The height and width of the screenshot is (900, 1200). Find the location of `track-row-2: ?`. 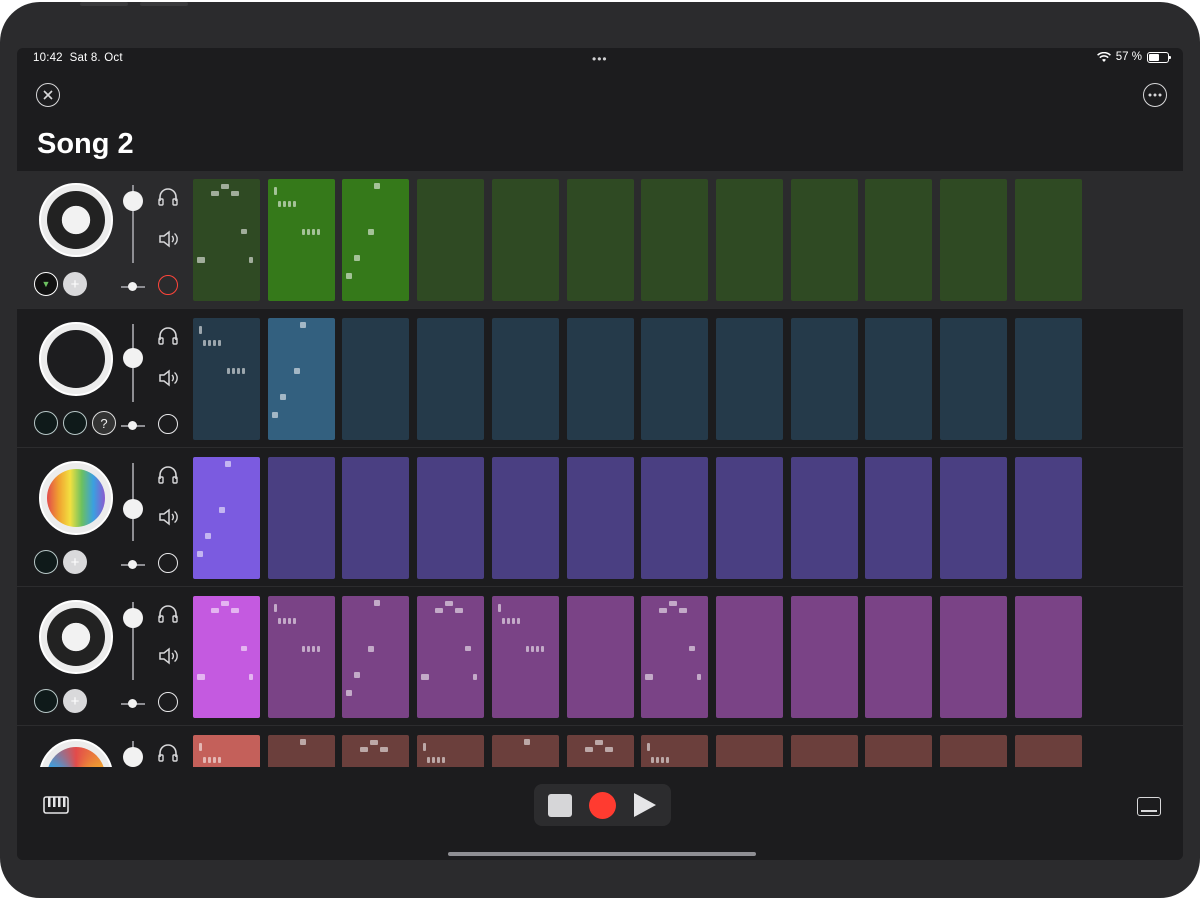

track-row-2: ? is located at coordinates (600, 379).